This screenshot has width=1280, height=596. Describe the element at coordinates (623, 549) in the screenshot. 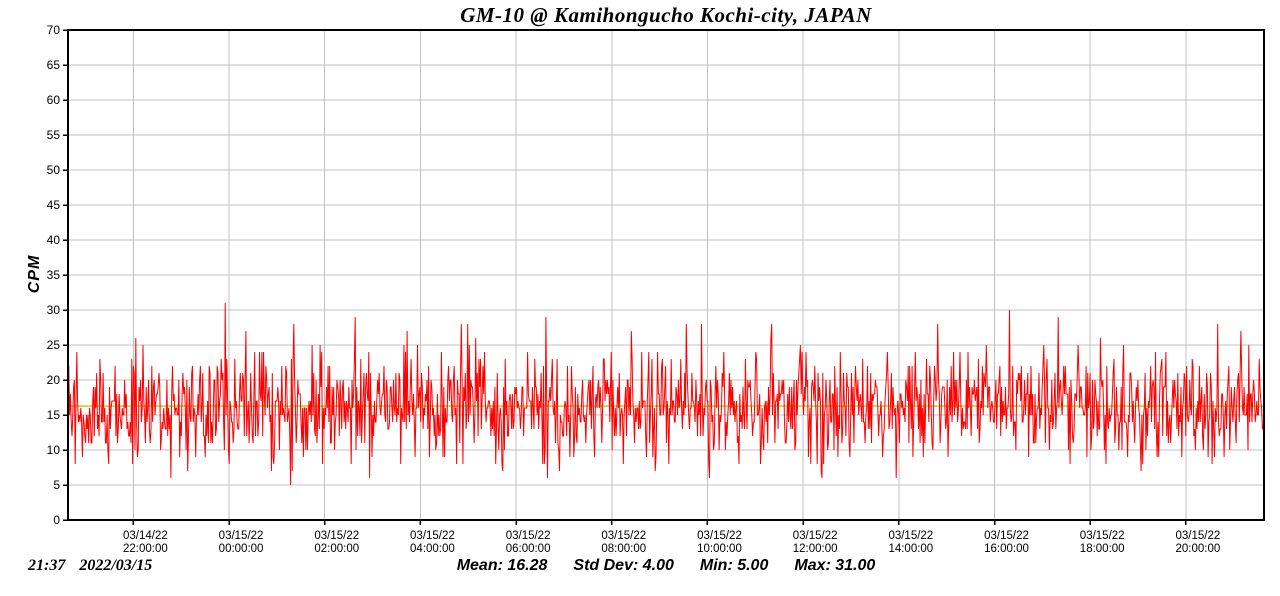

I see `x-tick-label-time: 08:00:00` at that location.